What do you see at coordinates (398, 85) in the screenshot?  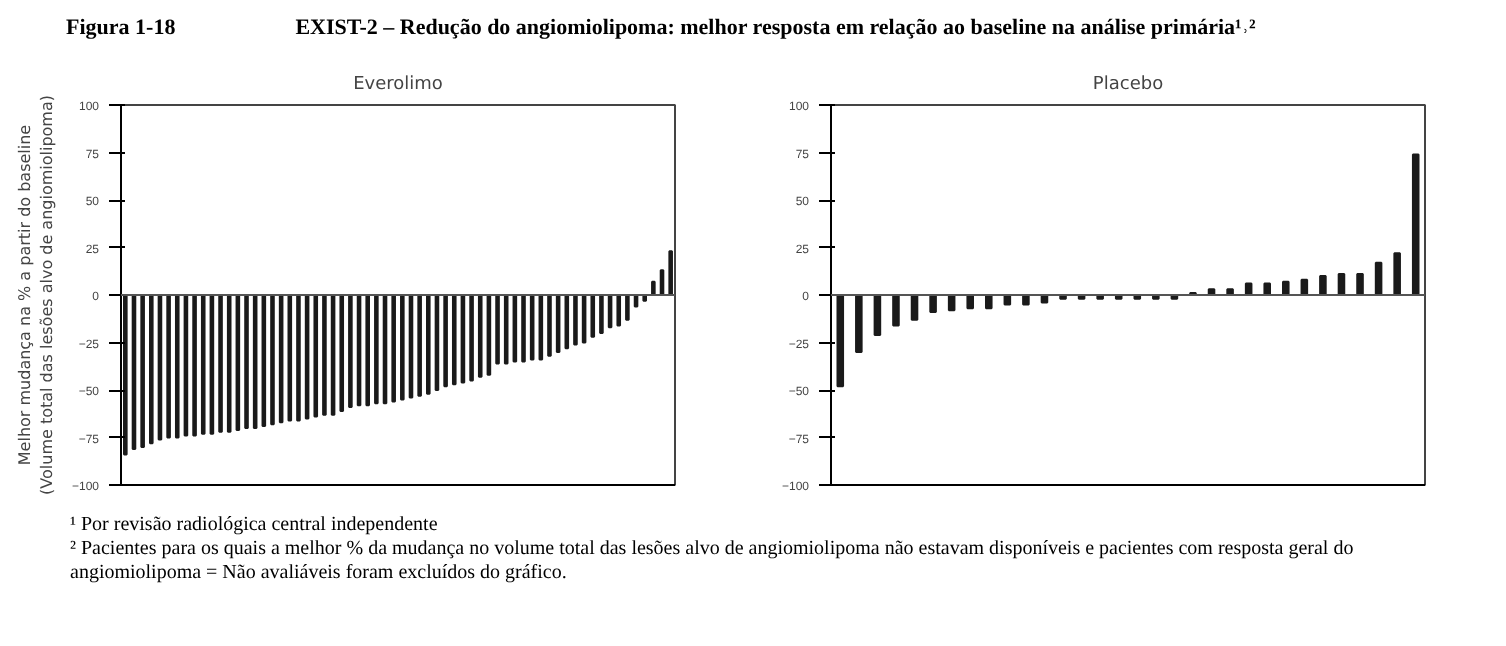 I see `chart-title: Everolimo` at bounding box center [398, 85].